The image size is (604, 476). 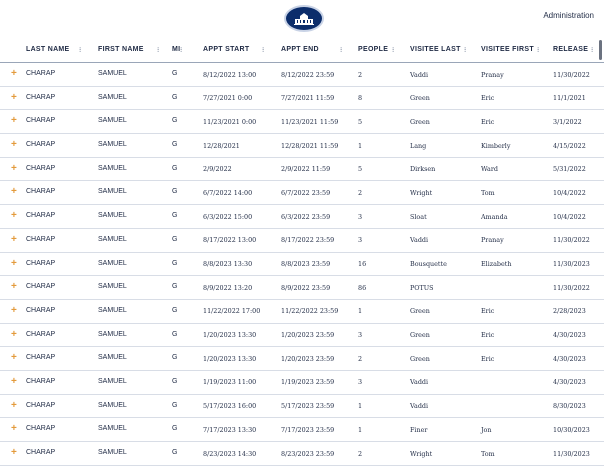 I want to click on scrollbar, so click(x=600, y=50).